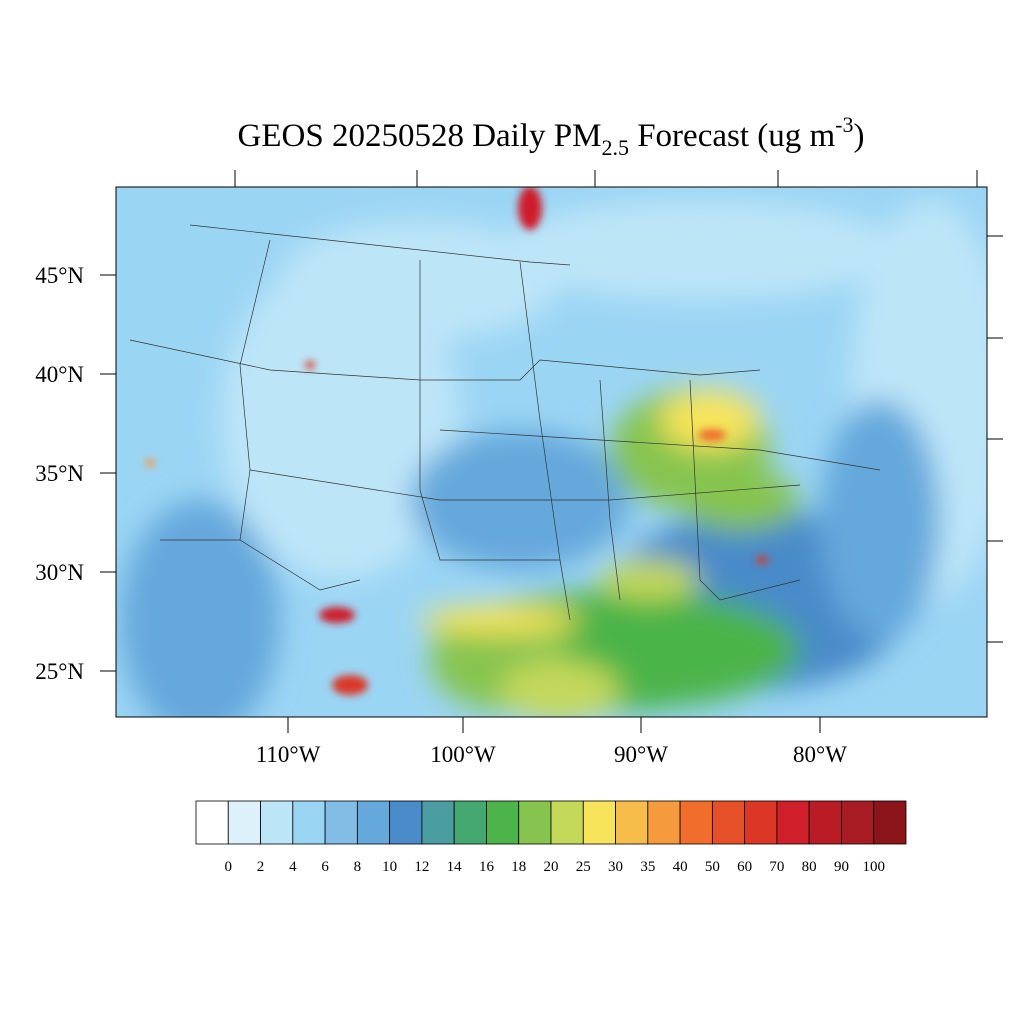 The height and width of the screenshot is (1024, 1024). I want to click on colorbar-label: 60, so click(744, 867).